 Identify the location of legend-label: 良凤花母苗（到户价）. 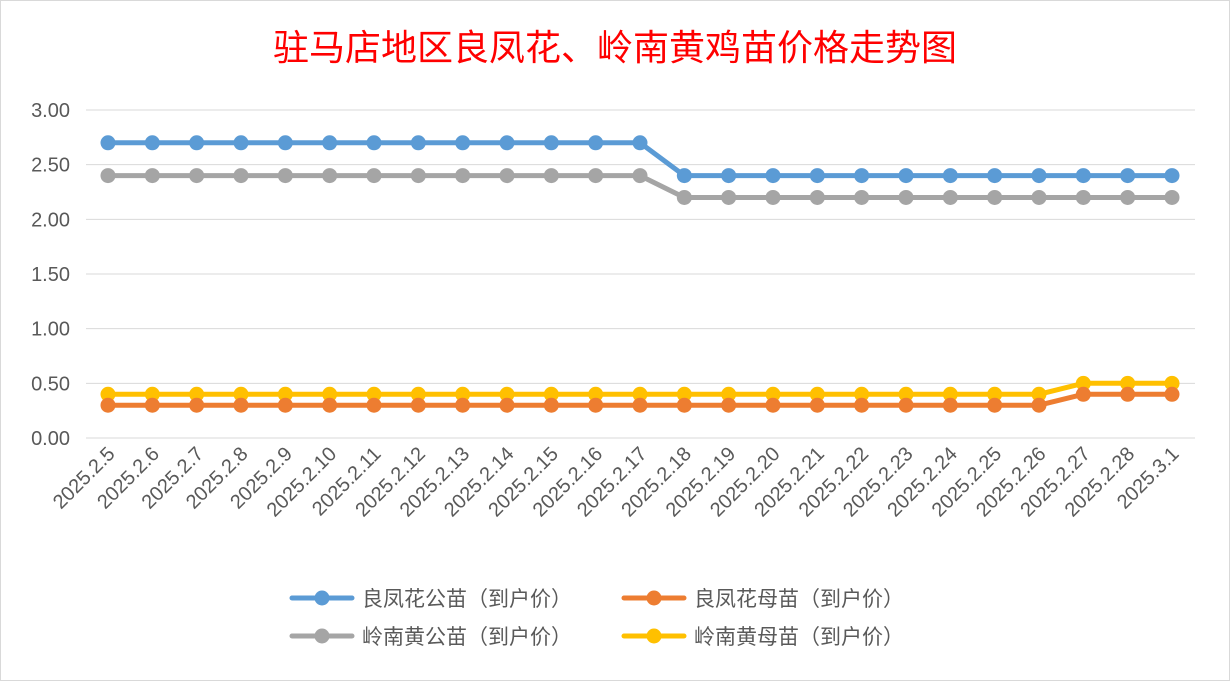
(799, 599).